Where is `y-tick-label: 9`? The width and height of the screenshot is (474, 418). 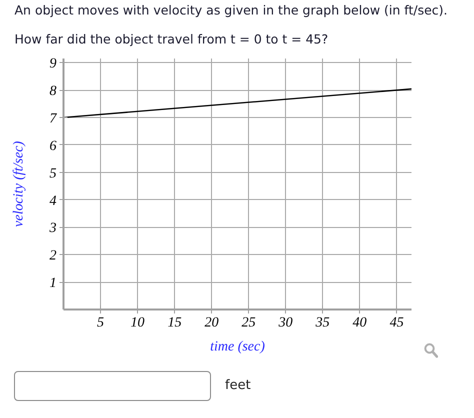
y-tick-label: 9 is located at coordinates (53, 64).